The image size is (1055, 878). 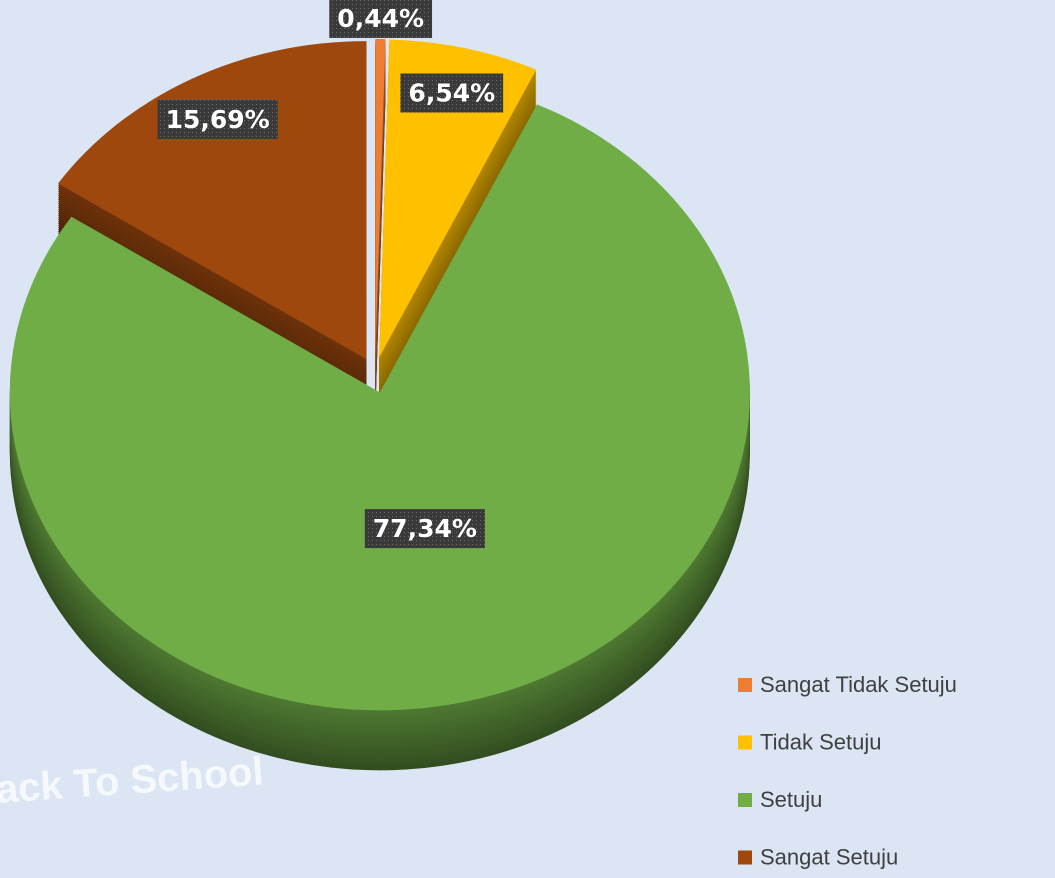 I want to click on data-label-text: 0,44%, so click(x=380, y=18).